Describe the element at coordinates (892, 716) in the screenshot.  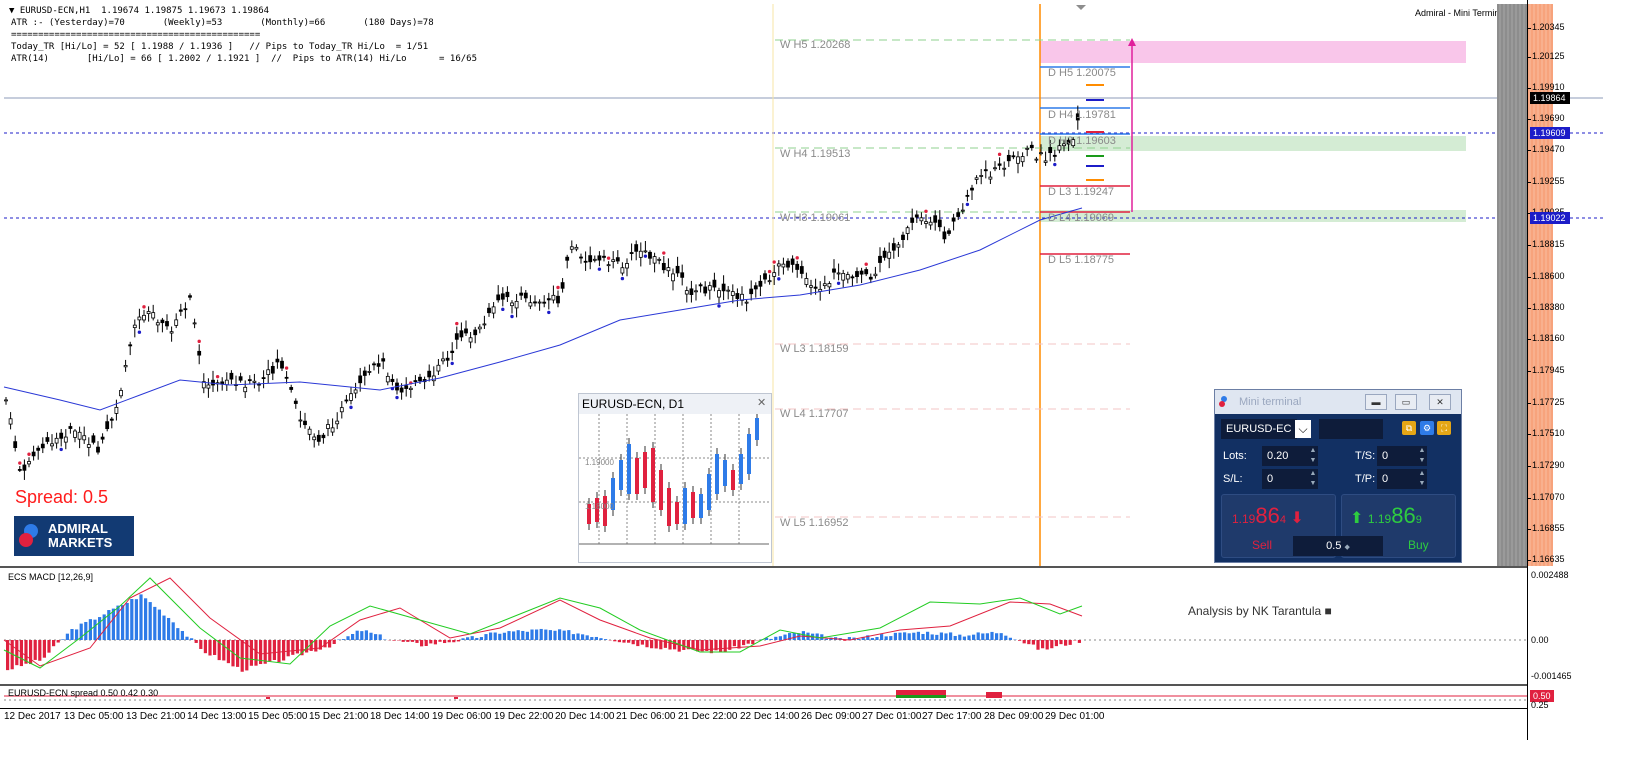
I see `time-axis-label: 27 Dec 01:00` at that location.